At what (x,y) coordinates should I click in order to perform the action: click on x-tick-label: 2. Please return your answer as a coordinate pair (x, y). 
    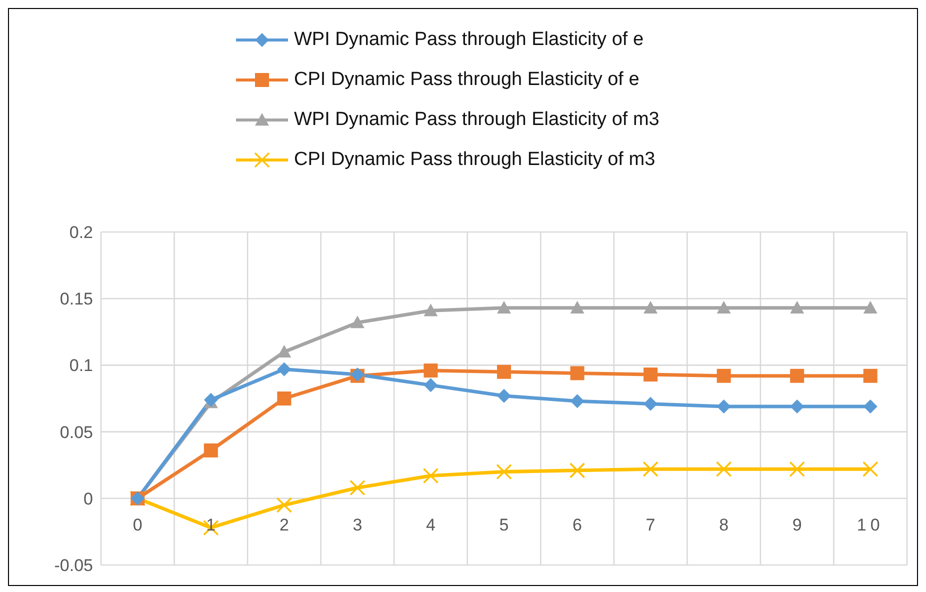
    Looking at the image, I should click on (284, 524).